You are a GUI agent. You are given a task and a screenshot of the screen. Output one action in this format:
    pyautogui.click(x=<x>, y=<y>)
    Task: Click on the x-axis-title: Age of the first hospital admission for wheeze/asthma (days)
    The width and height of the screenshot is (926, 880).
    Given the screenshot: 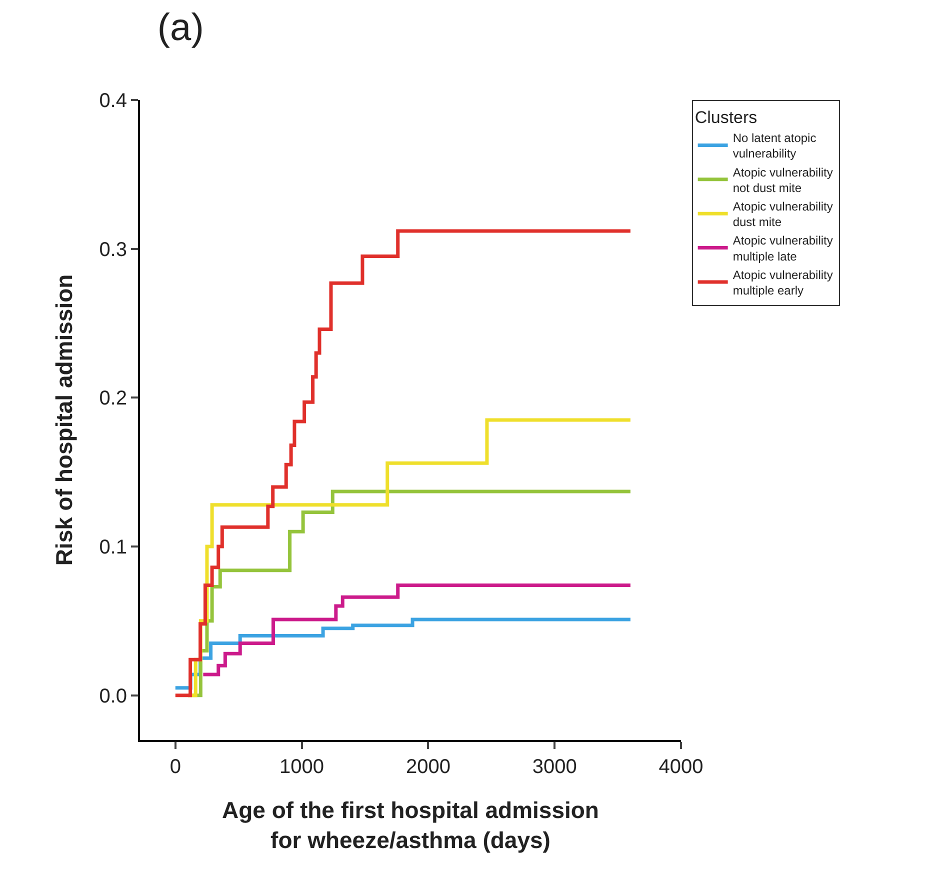 What is the action you would take?
    pyautogui.click(x=410, y=825)
    